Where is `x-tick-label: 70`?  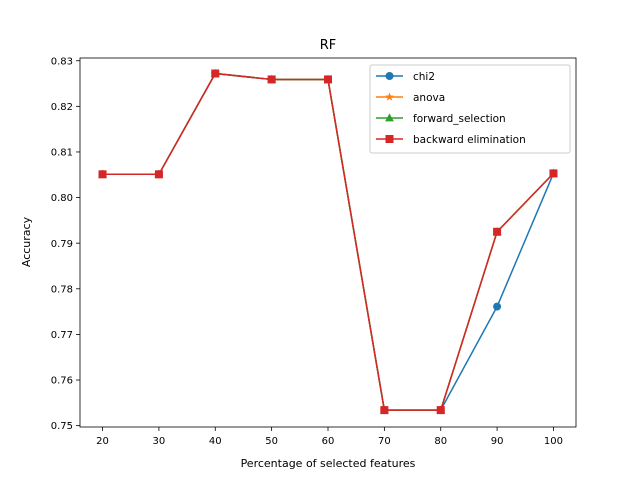
x-tick-label: 70 is located at coordinates (384, 441).